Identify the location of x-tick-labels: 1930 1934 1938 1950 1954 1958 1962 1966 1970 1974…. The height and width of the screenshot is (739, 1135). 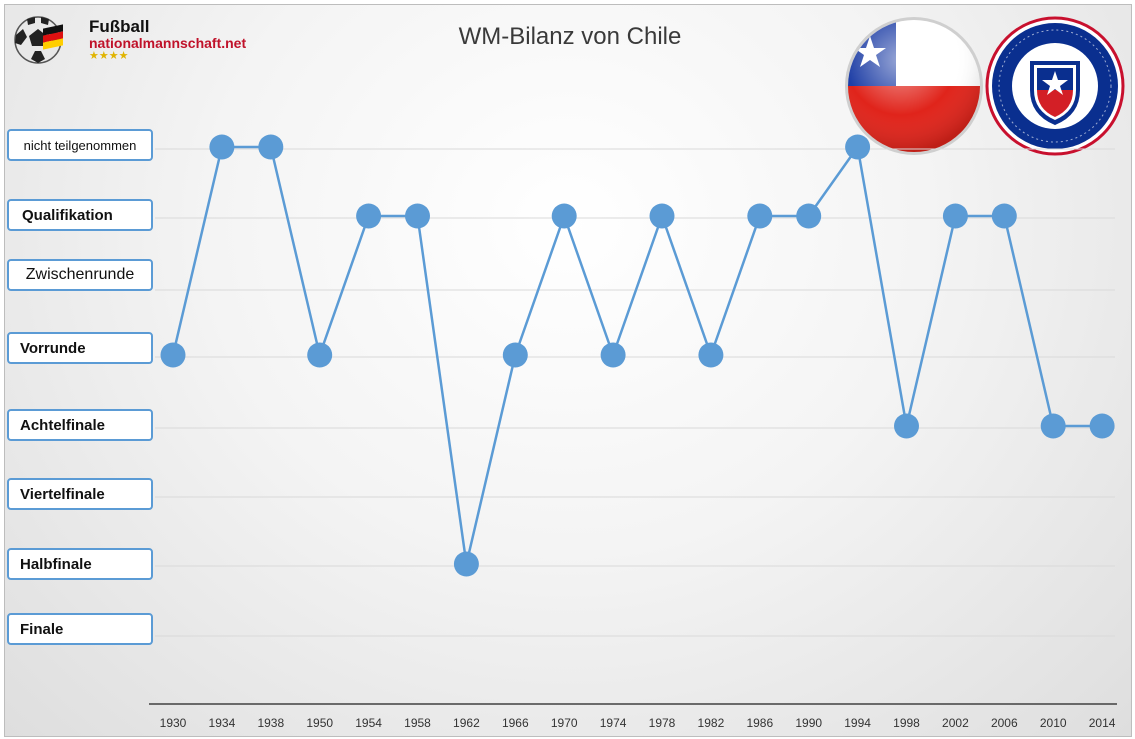
(638, 723).